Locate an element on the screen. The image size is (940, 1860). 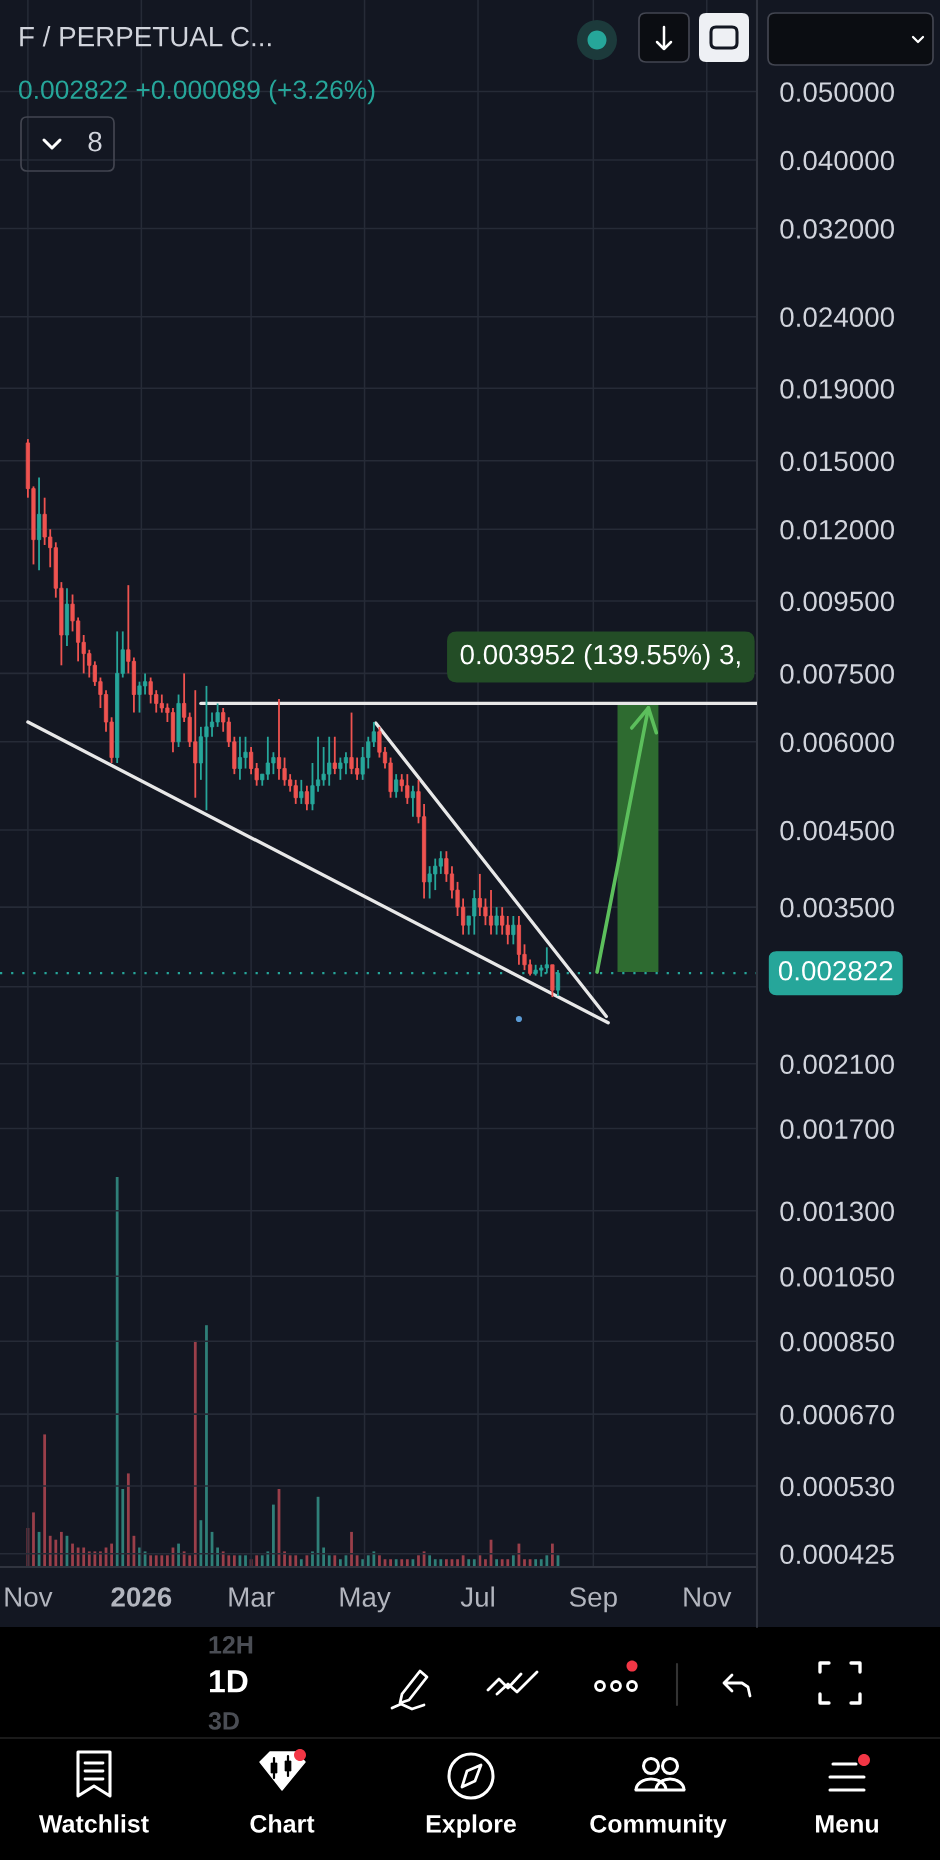
y-tick-label: 0.007500 is located at coordinates (837, 674).